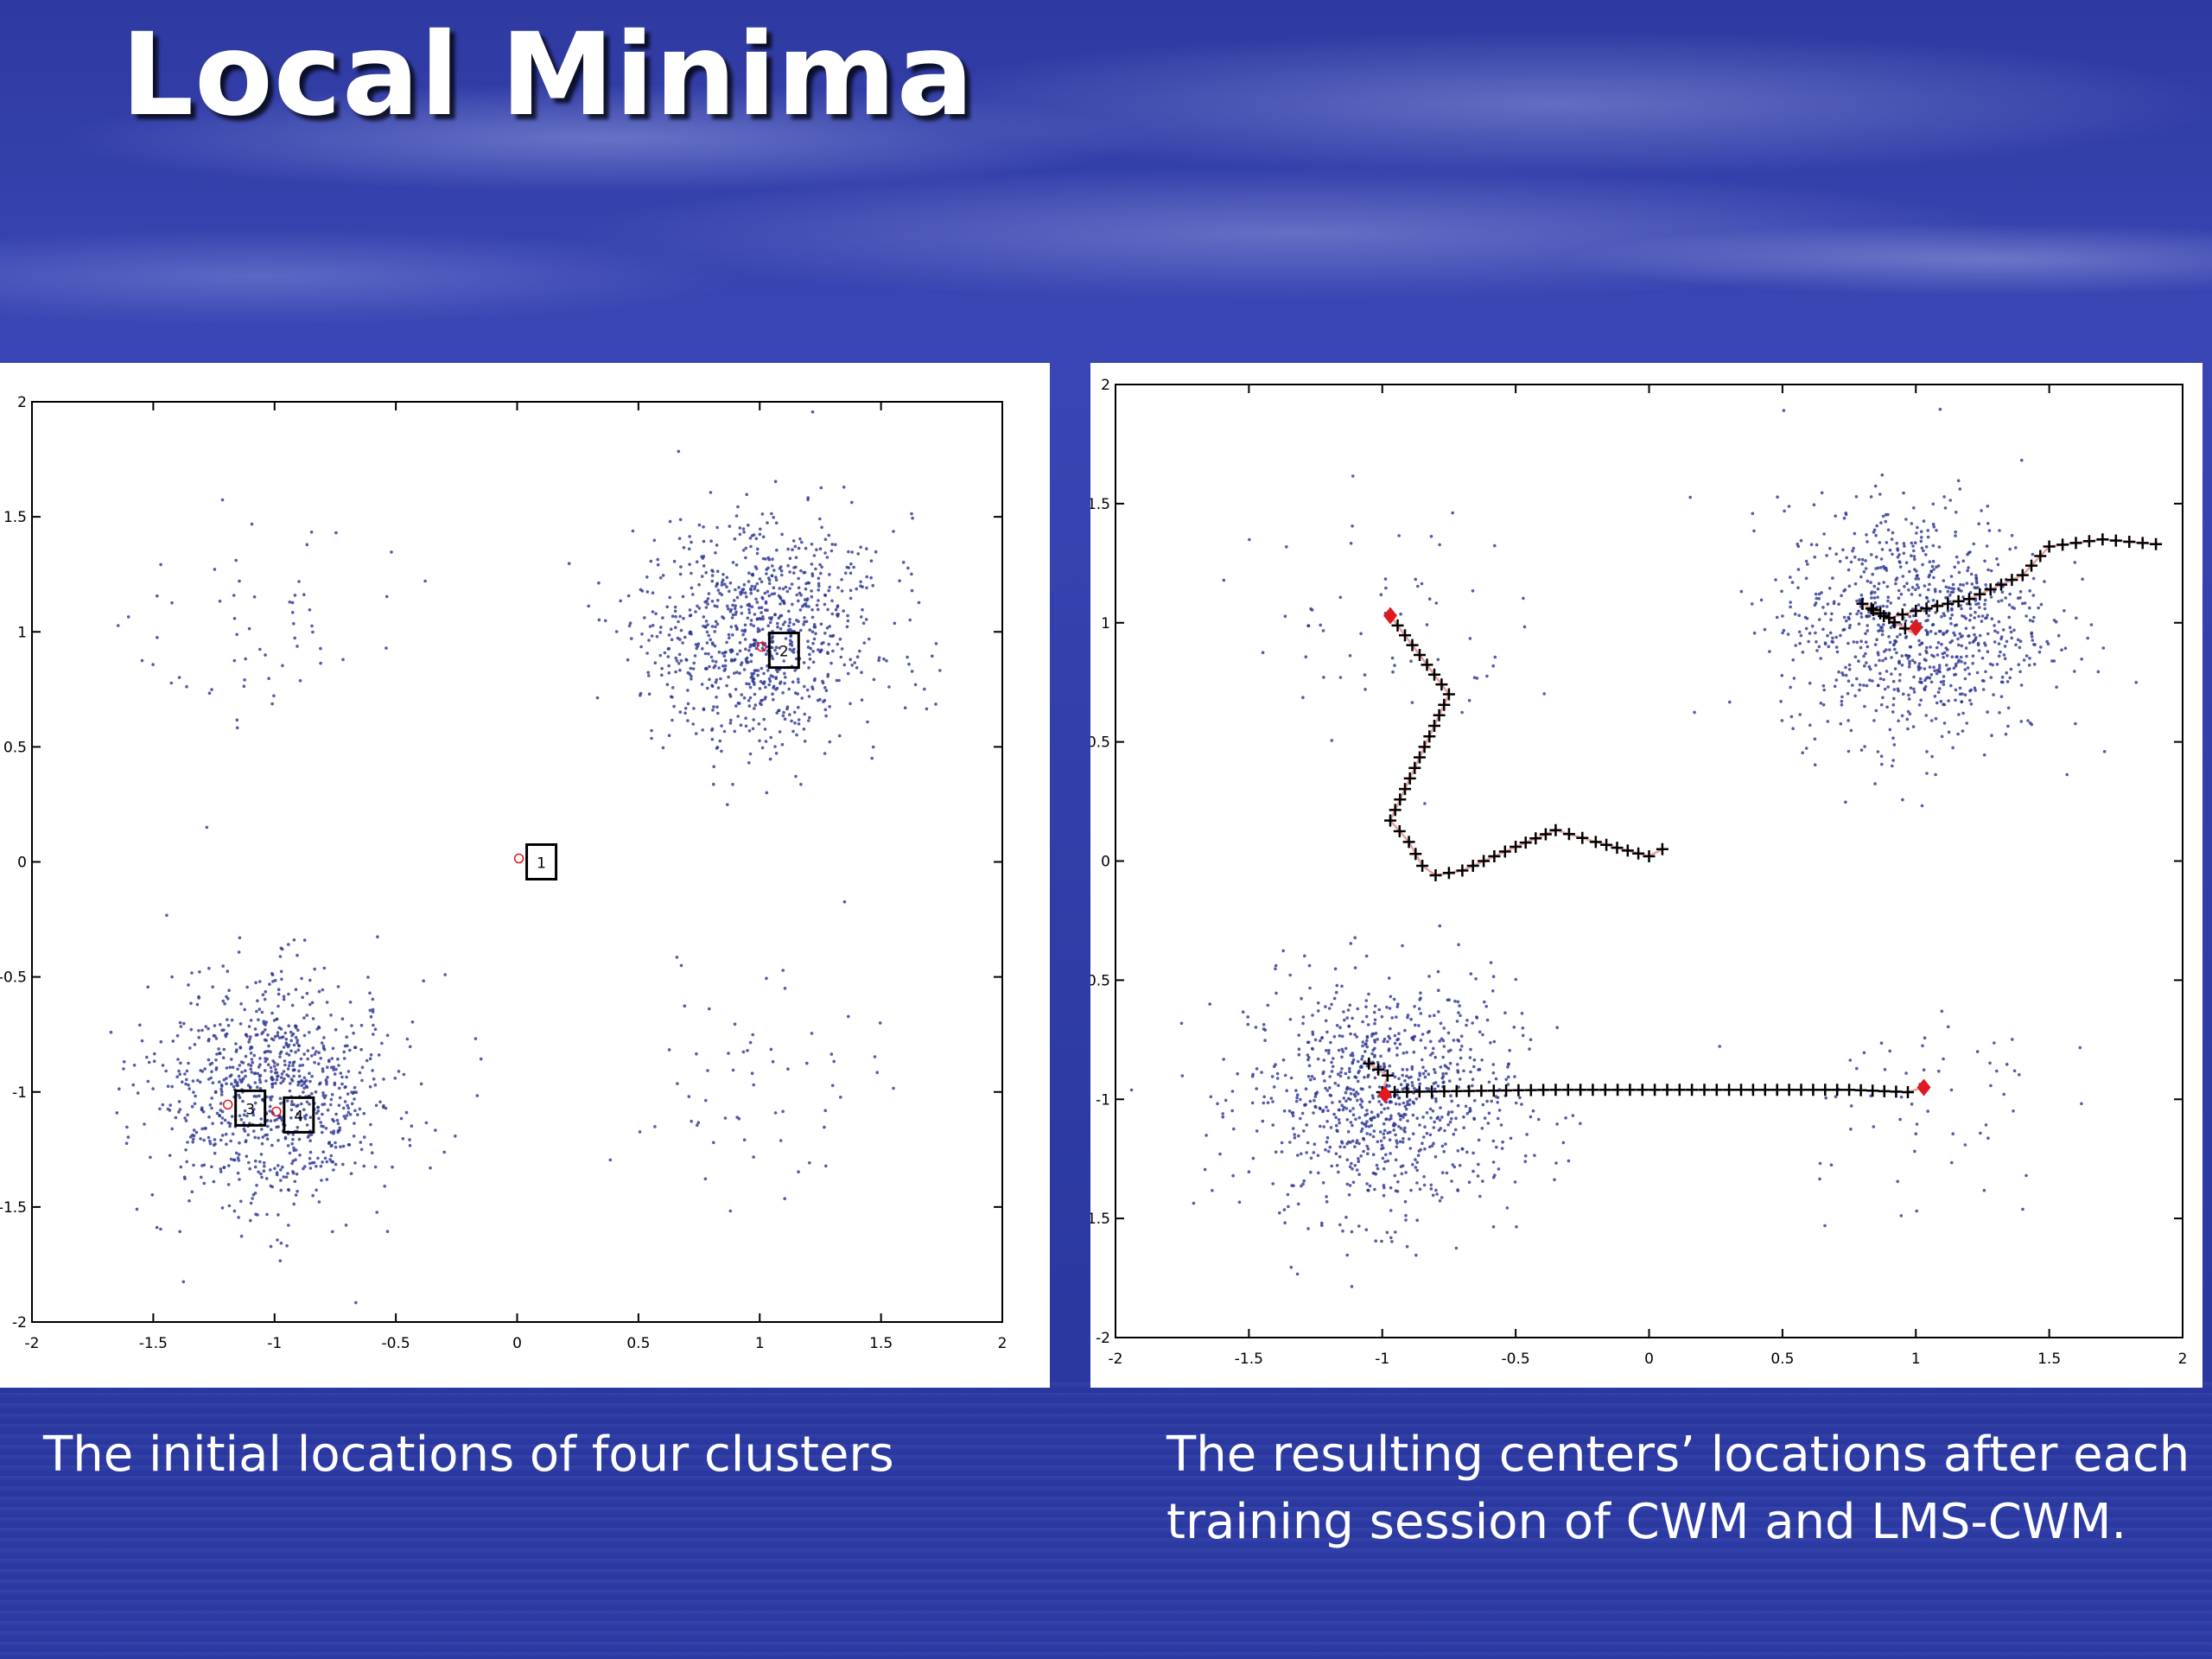  I want to click on center-box, so click(250, 1108).